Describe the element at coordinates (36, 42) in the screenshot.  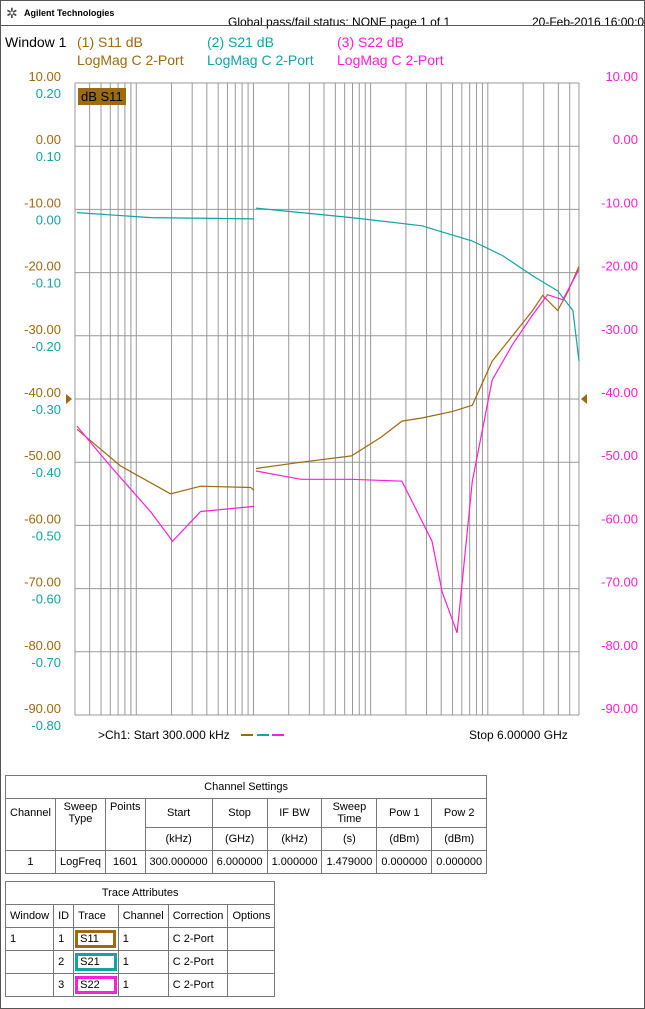
I see `window-label: Window 1` at that location.